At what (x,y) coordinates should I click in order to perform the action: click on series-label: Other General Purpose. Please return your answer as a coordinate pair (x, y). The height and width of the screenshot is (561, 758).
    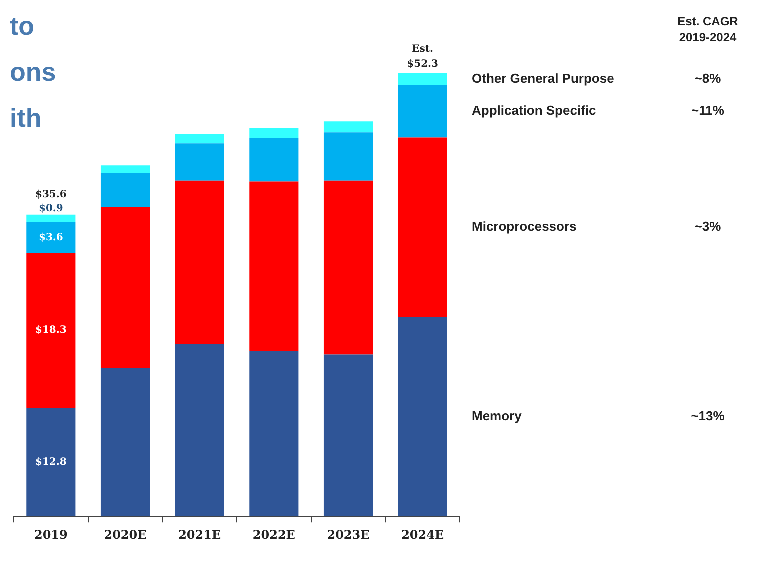
    Looking at the image, I should click on (543, 78).